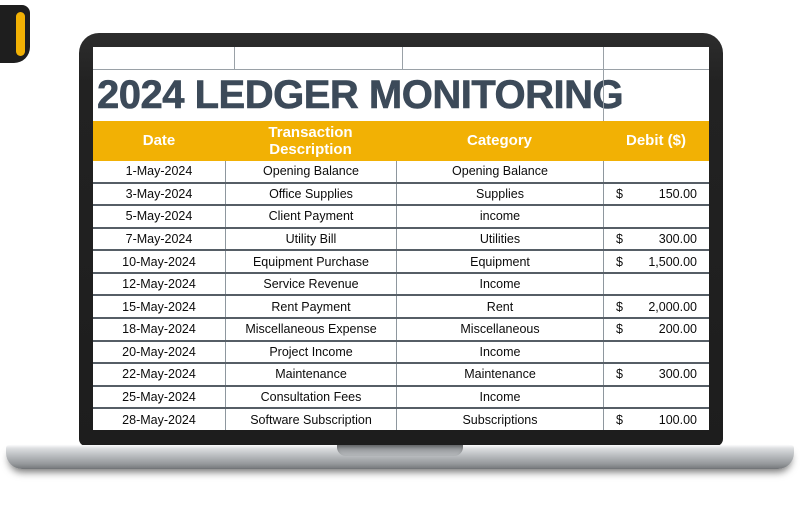 The width and height of the screenshot is (800, 508). I want to click on date-cell: 20-May-2024, so click(159, 351).